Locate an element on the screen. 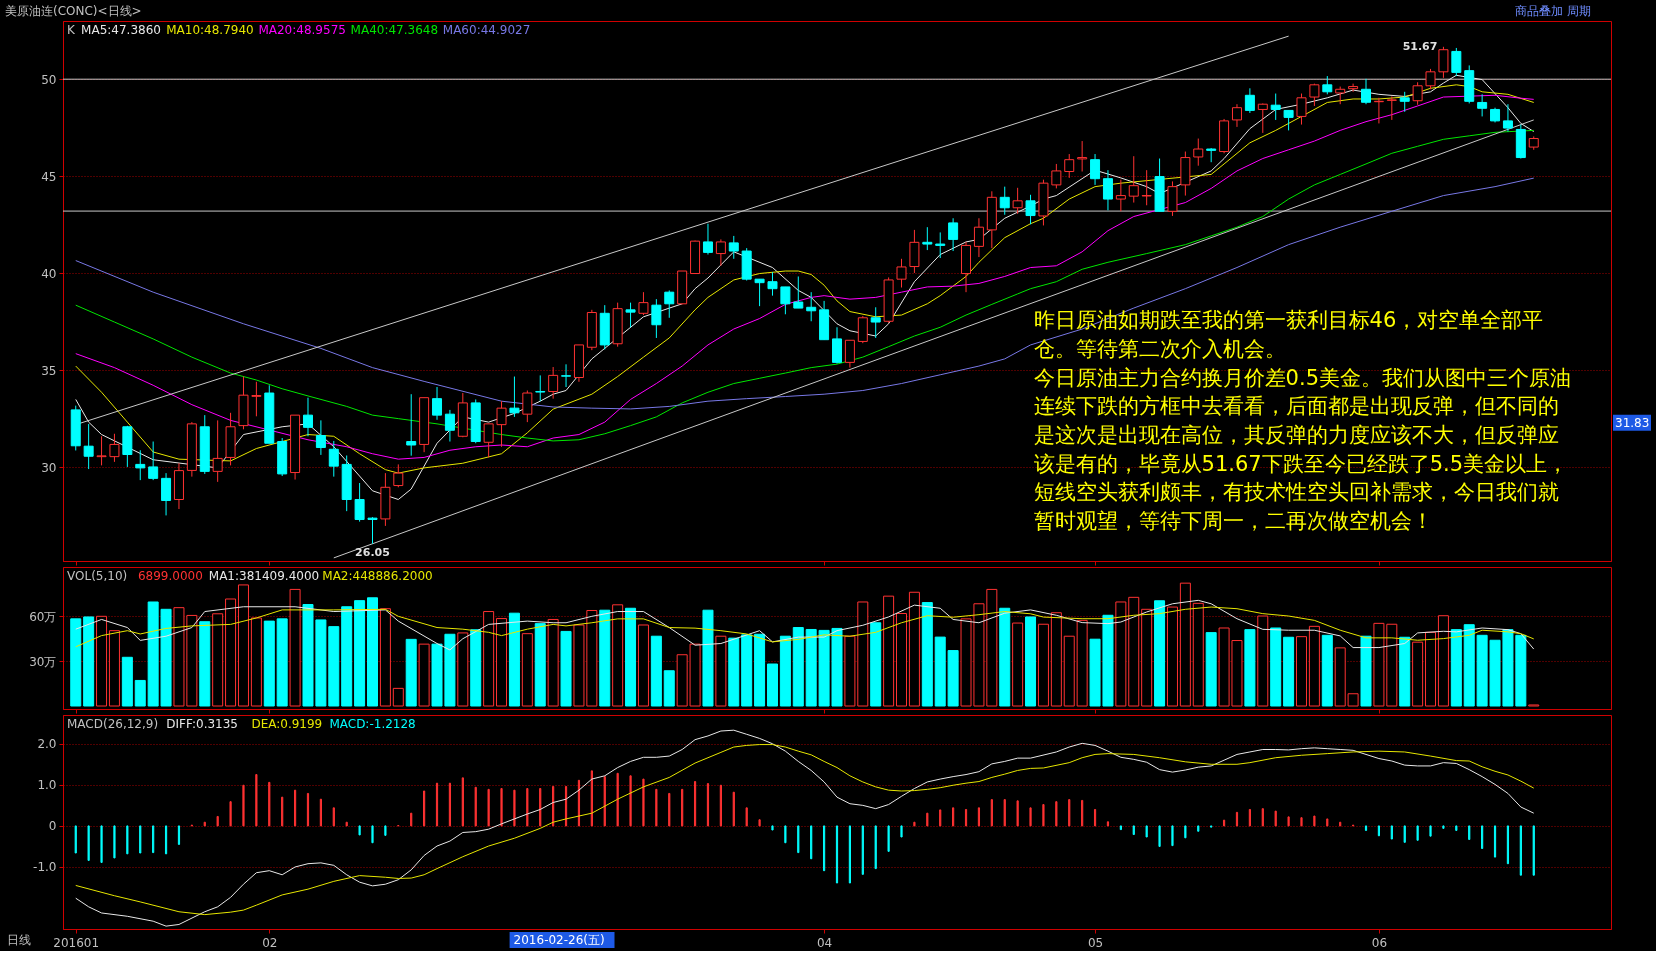 The image size is (1660, 970). annotation: 51.67 is located at coordinates (1420, 46).